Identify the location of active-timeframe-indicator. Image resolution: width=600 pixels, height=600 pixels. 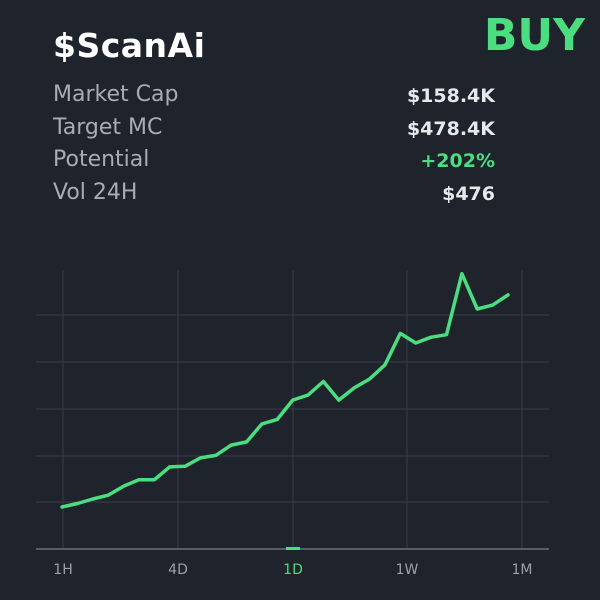
(293, 548).